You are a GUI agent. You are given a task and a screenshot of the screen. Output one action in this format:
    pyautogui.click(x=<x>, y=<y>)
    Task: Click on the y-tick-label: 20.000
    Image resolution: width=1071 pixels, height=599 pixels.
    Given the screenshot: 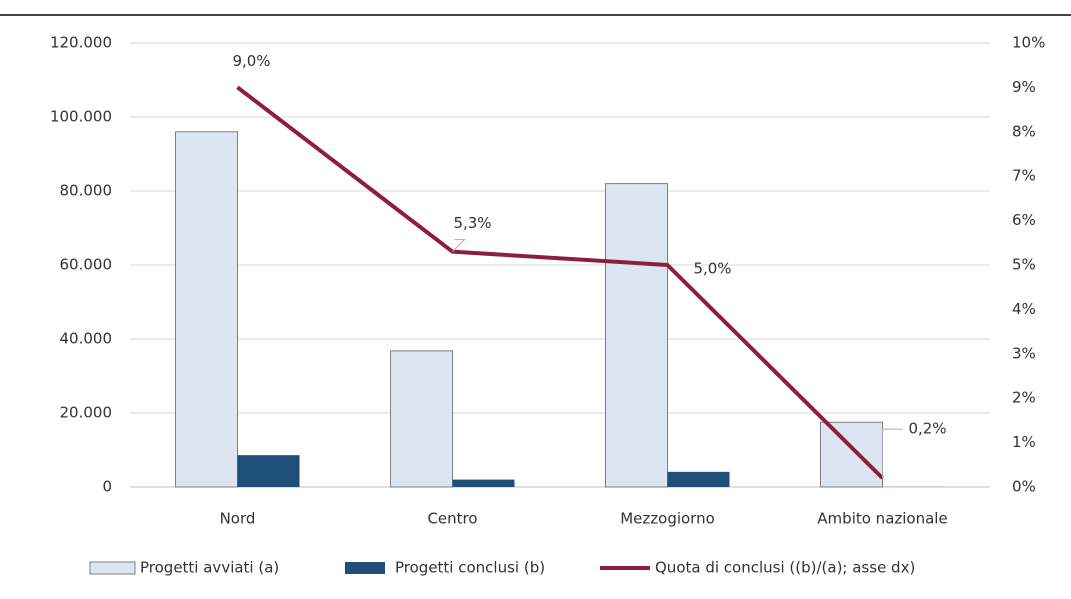 What is the action you would take?
    pyautogui.click(x=86, y=413)
    